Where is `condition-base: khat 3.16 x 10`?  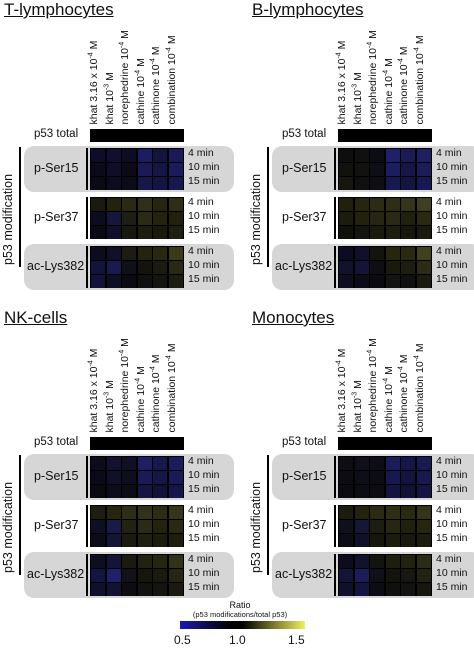
condition-base: khat 3.16 x 10 is located at coordinates (94, 399).